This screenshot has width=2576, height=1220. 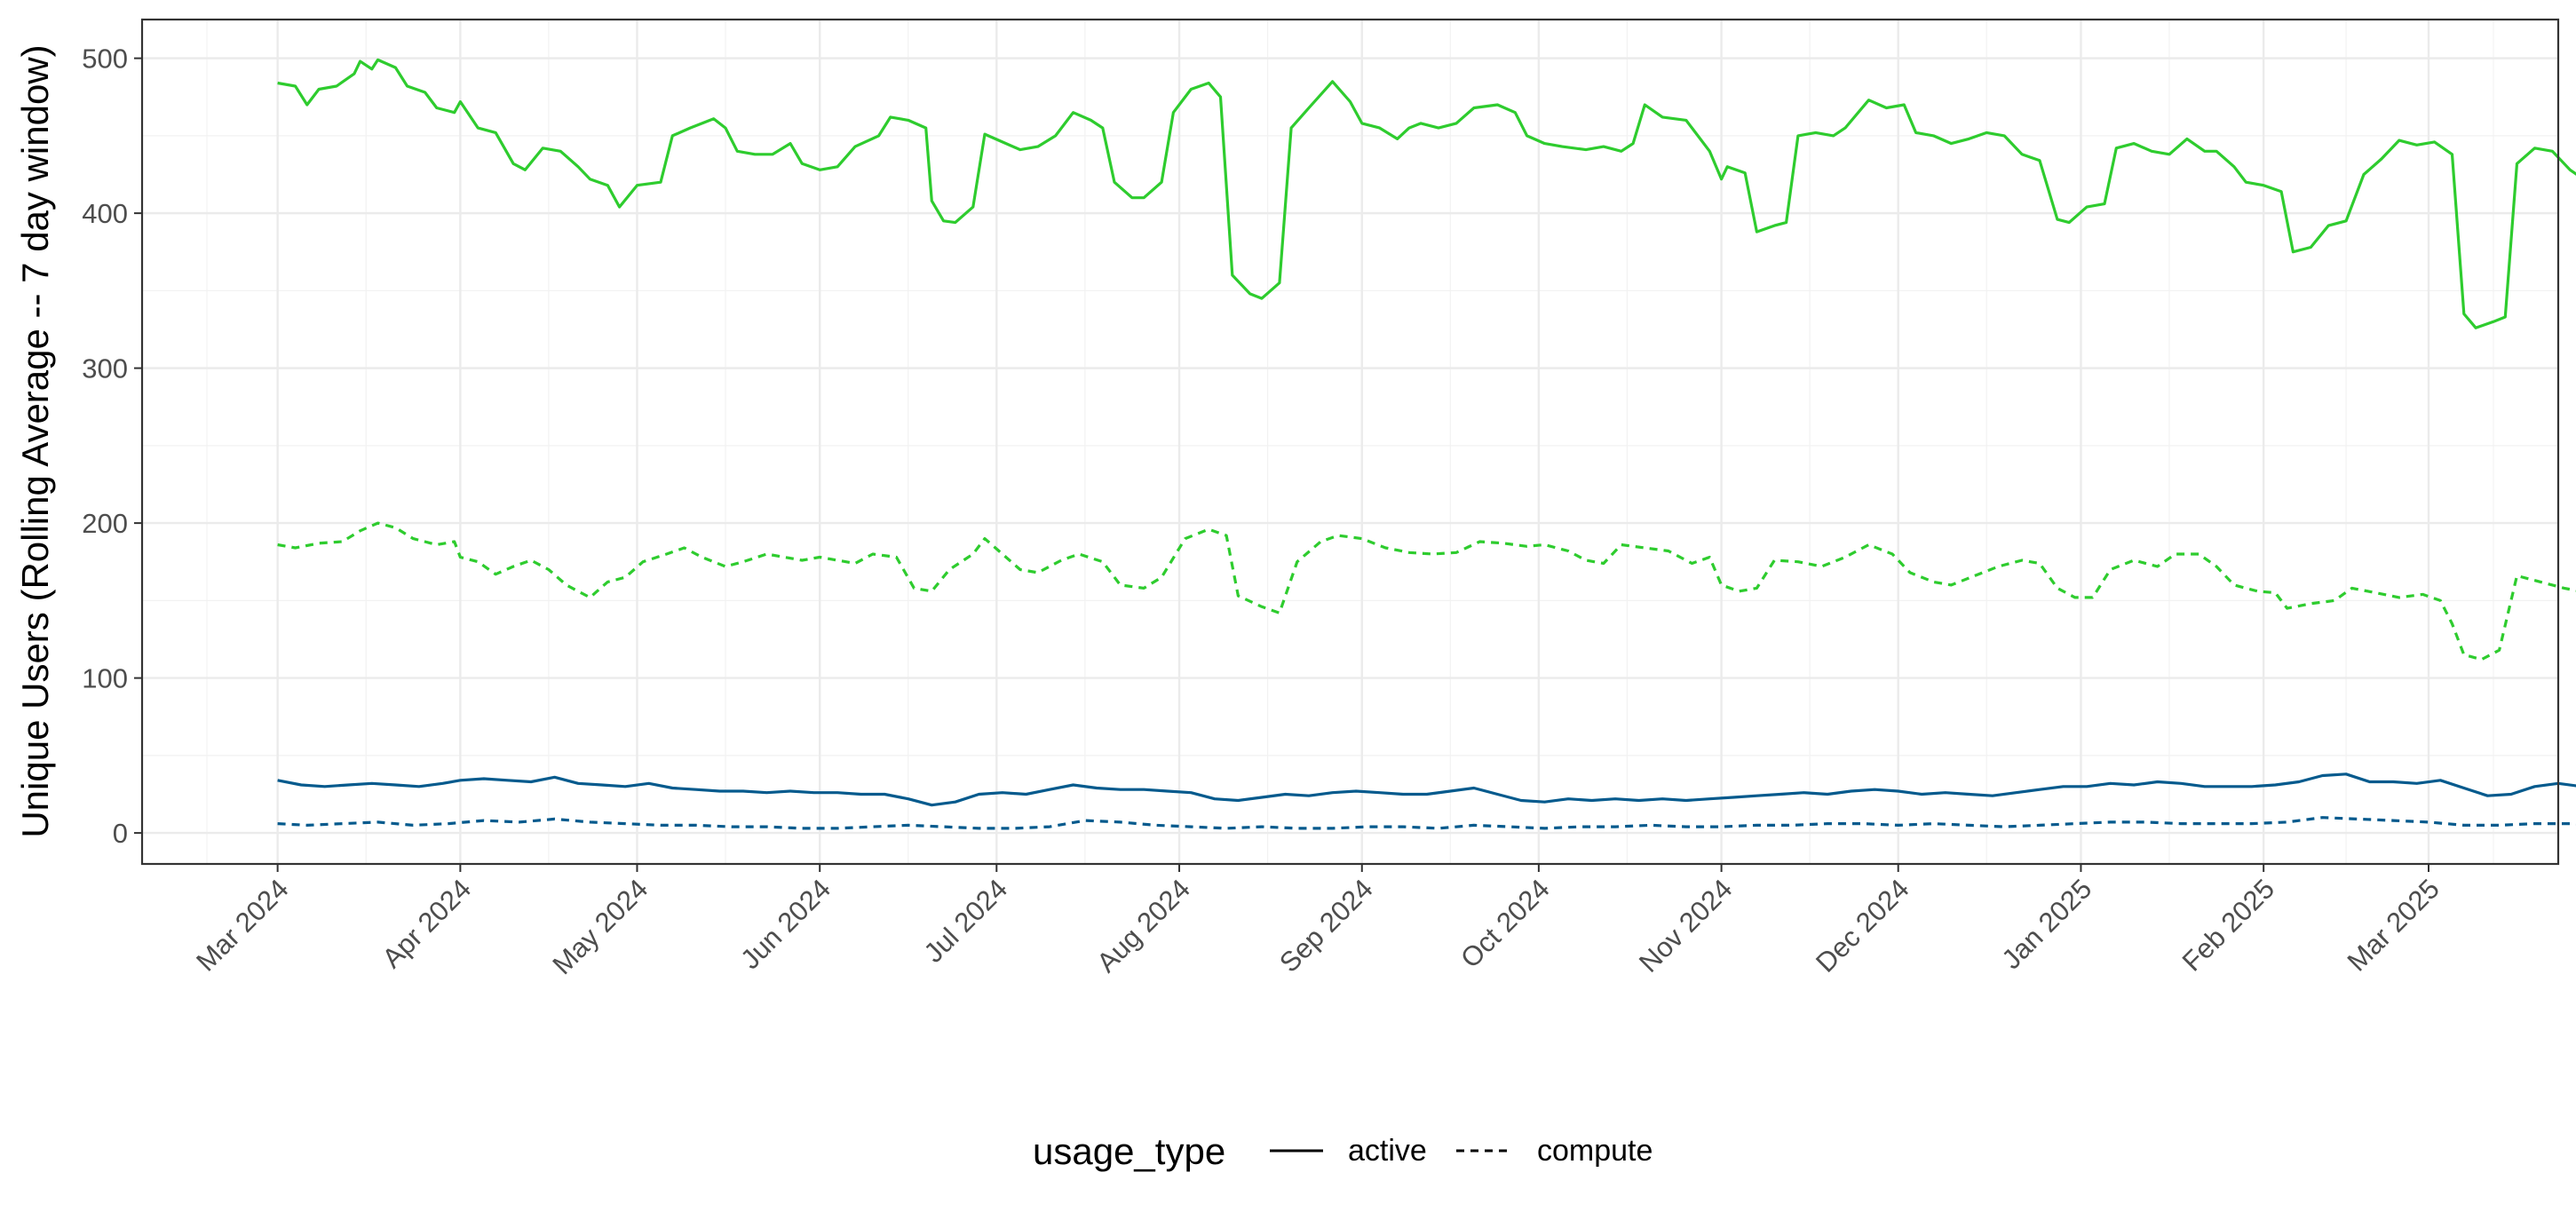 What do you see at coordinates (1129, 1151) in the screenshot?
I see `legend-title: usage_type` at bounding box center [1129, 1151].